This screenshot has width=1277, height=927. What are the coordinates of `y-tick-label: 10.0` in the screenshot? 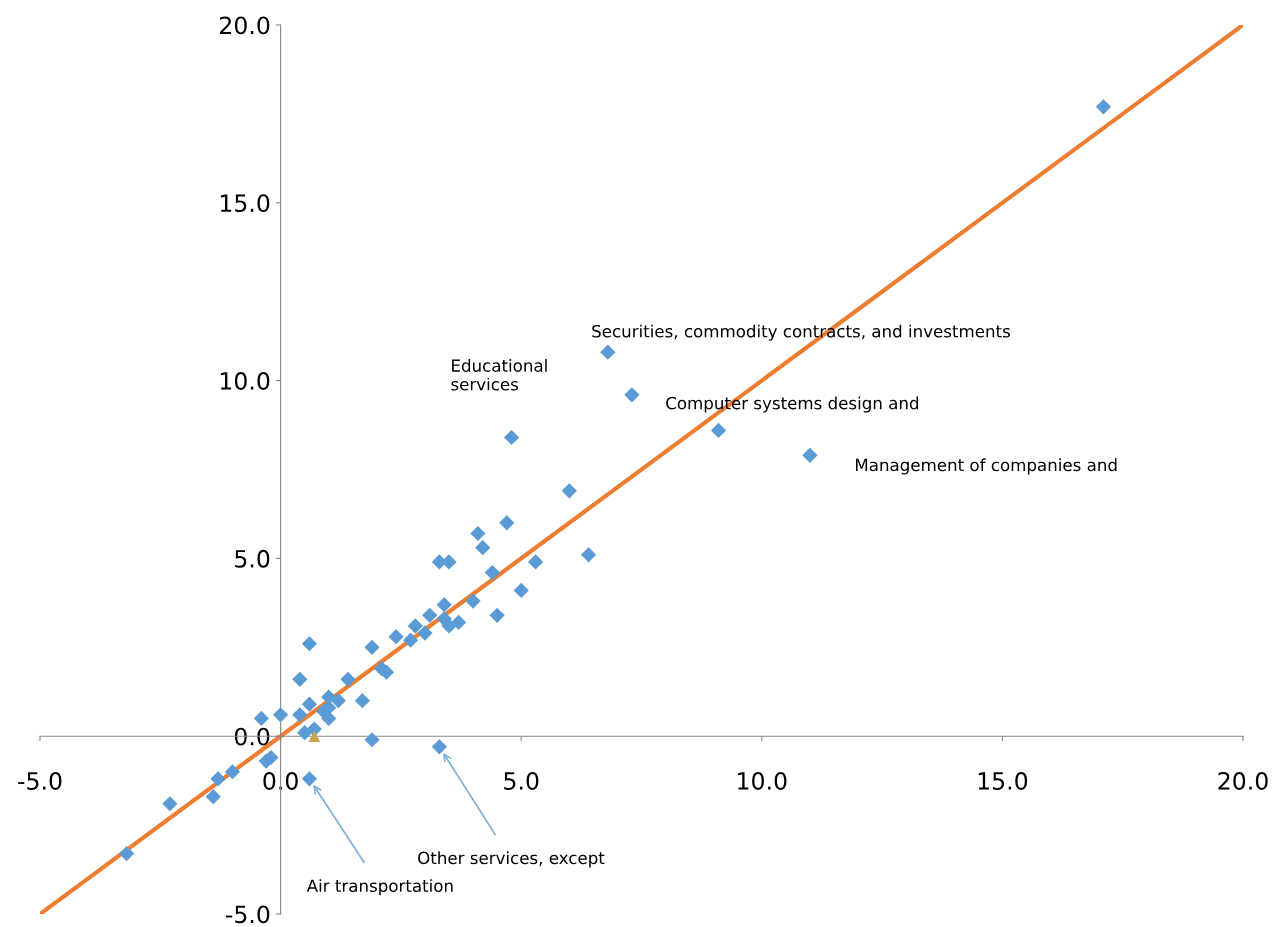 It's located at (245, 381).